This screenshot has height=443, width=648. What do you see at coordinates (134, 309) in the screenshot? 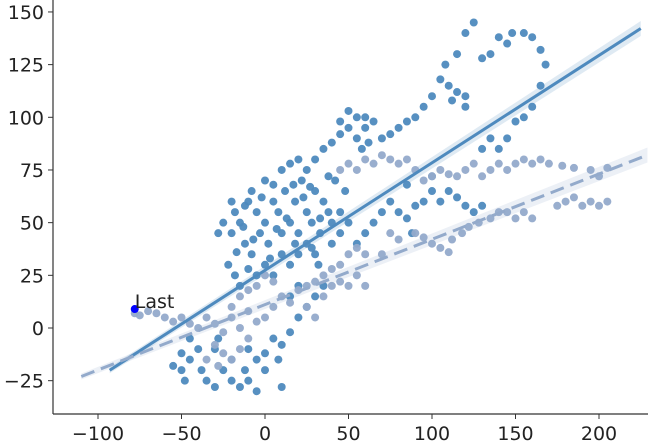
I see `last-point-marker` at bounding box center [134, 309].